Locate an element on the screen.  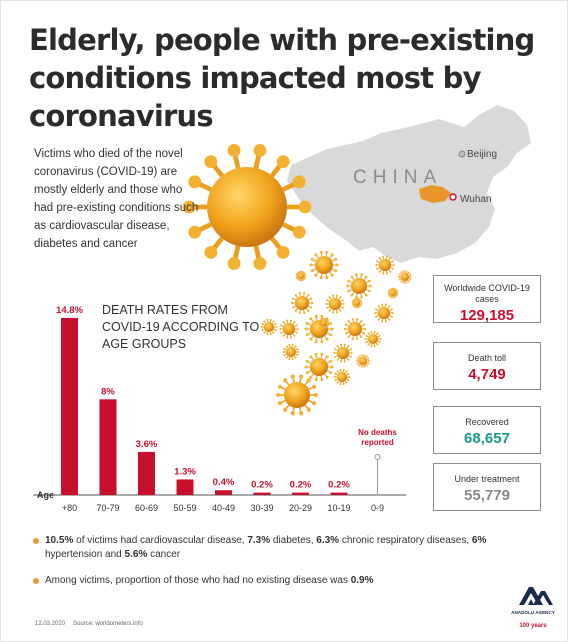
stat-value: 4,749 is located at coordinates (487, 374).